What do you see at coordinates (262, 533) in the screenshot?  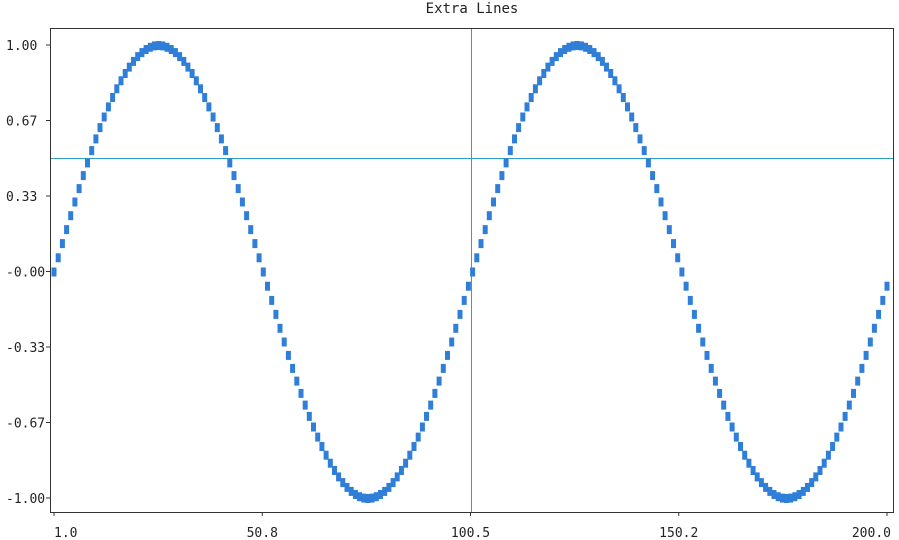 I see `x-tick-label: 50.8` at bounding box center [262, 533].